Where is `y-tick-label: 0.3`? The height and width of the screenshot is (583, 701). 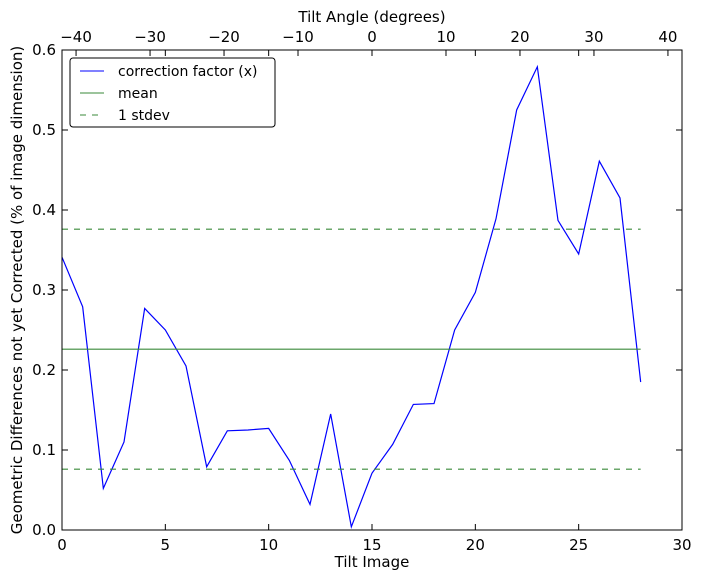 y-tick-label: 0.3 is located at coordinates (44, 290).